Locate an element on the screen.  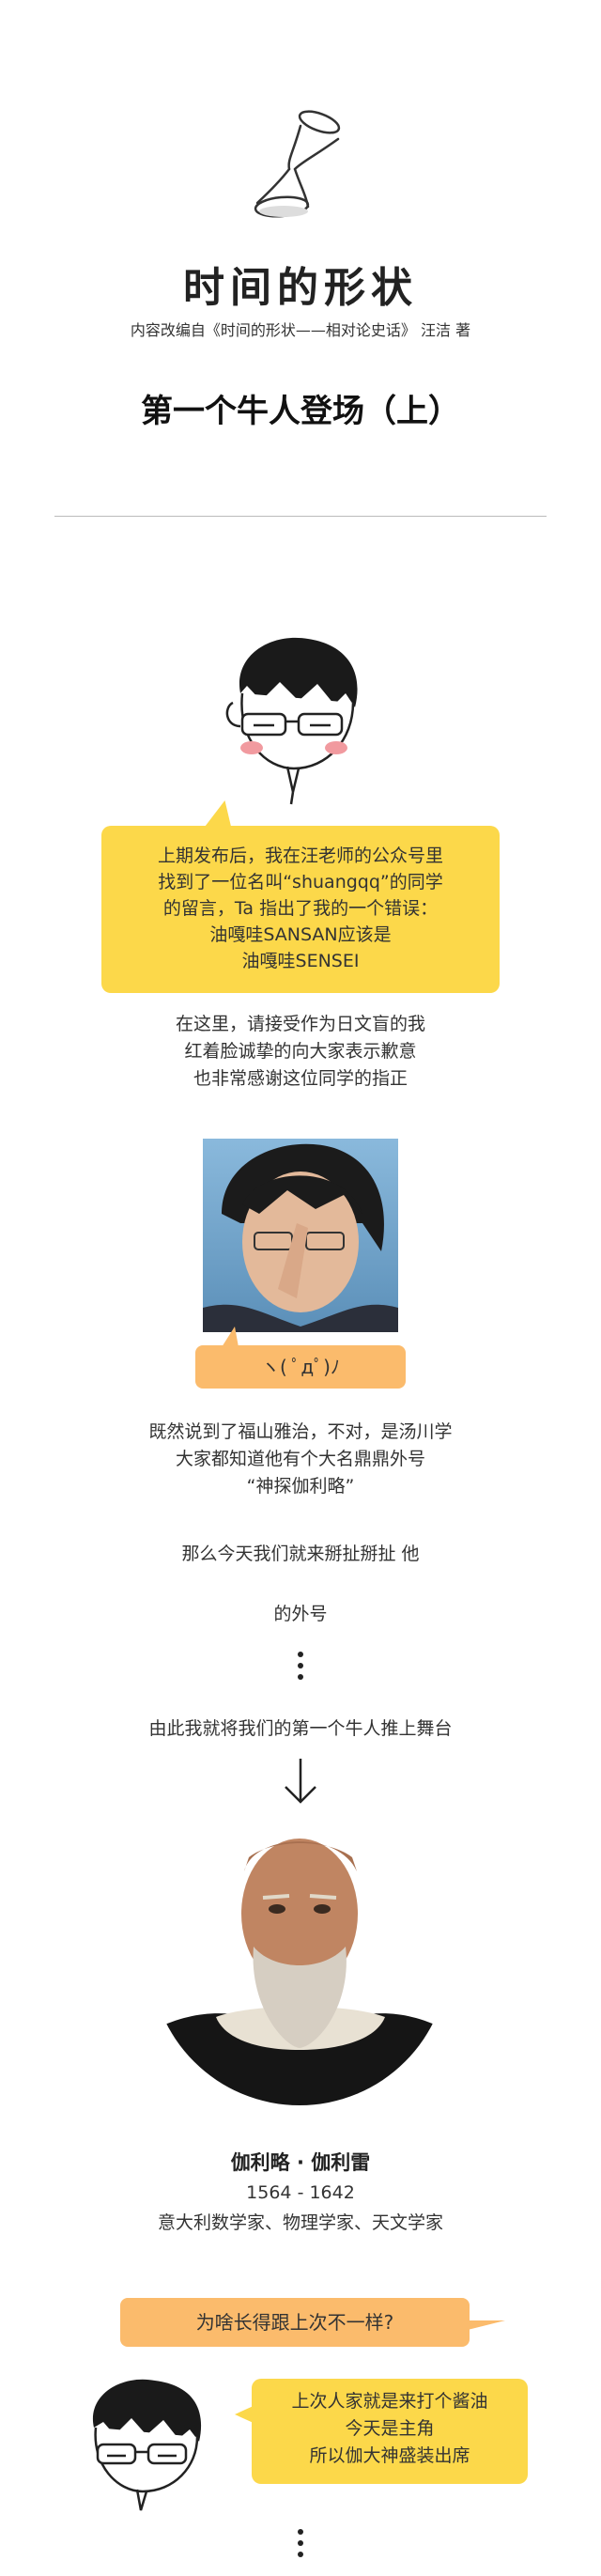
emoticon-chip: ヽ( ﾟдﾟ)ﾉ is located at coordinates (300, 1367).